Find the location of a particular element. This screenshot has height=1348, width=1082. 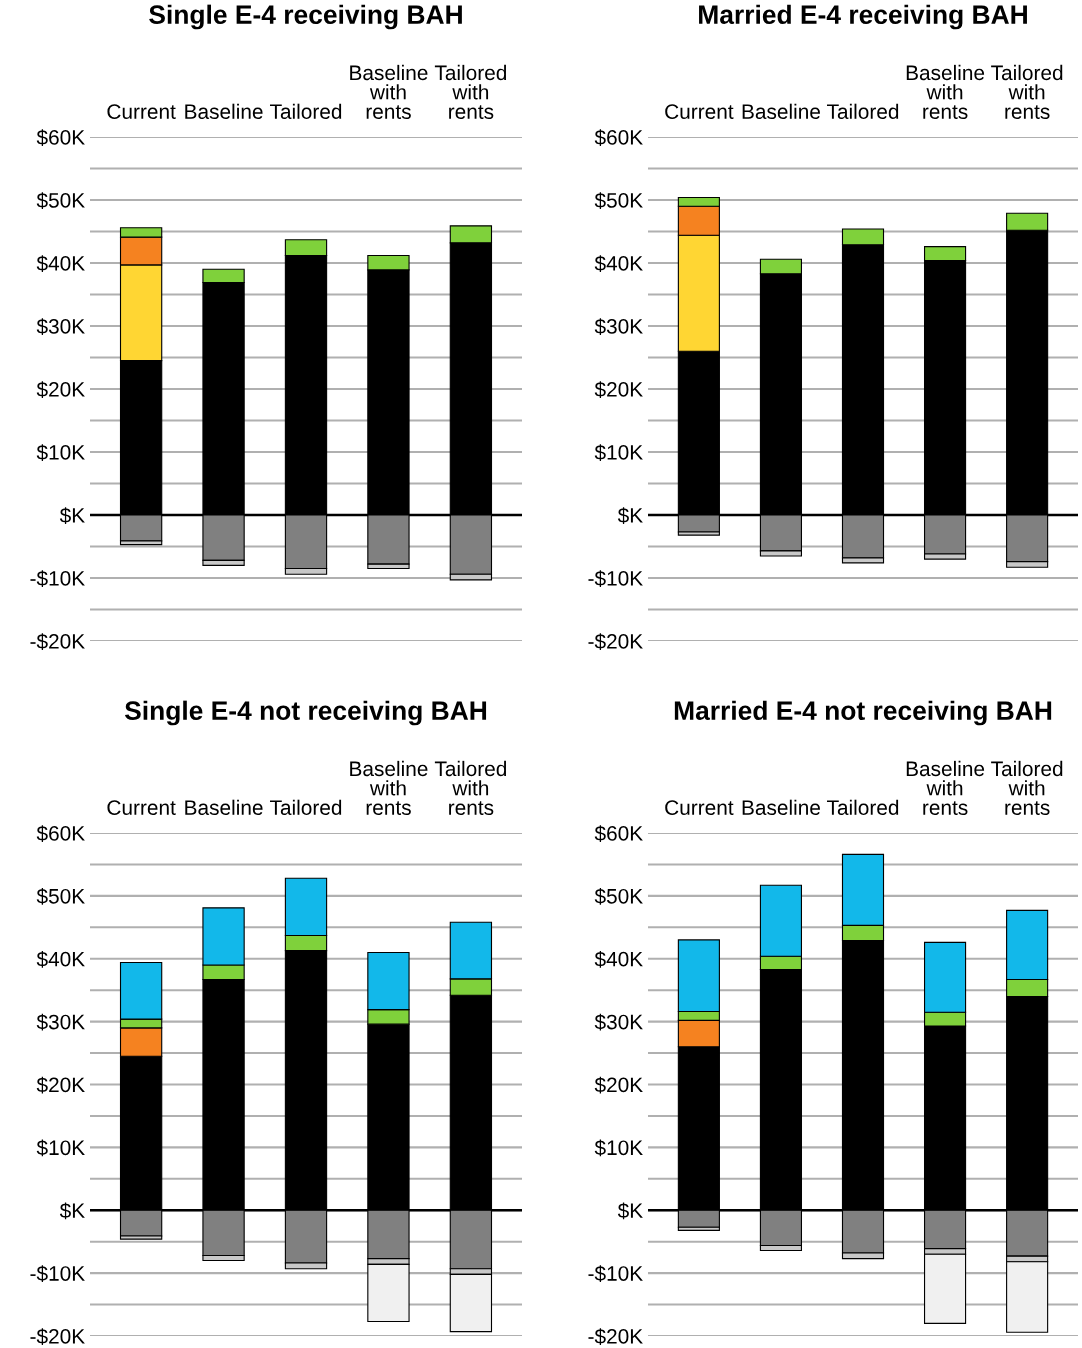

chart-title: Single E-4 not receiving BAH is located at coordinates (305, 713).